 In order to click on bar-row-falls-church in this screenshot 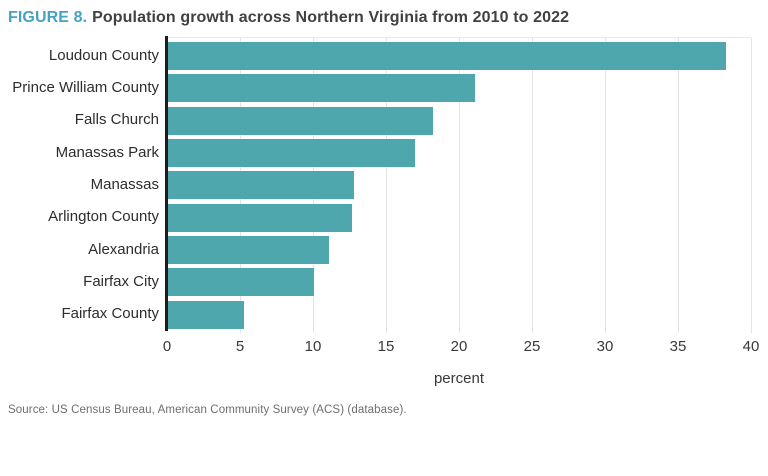, I will do `click(459, 121)`.